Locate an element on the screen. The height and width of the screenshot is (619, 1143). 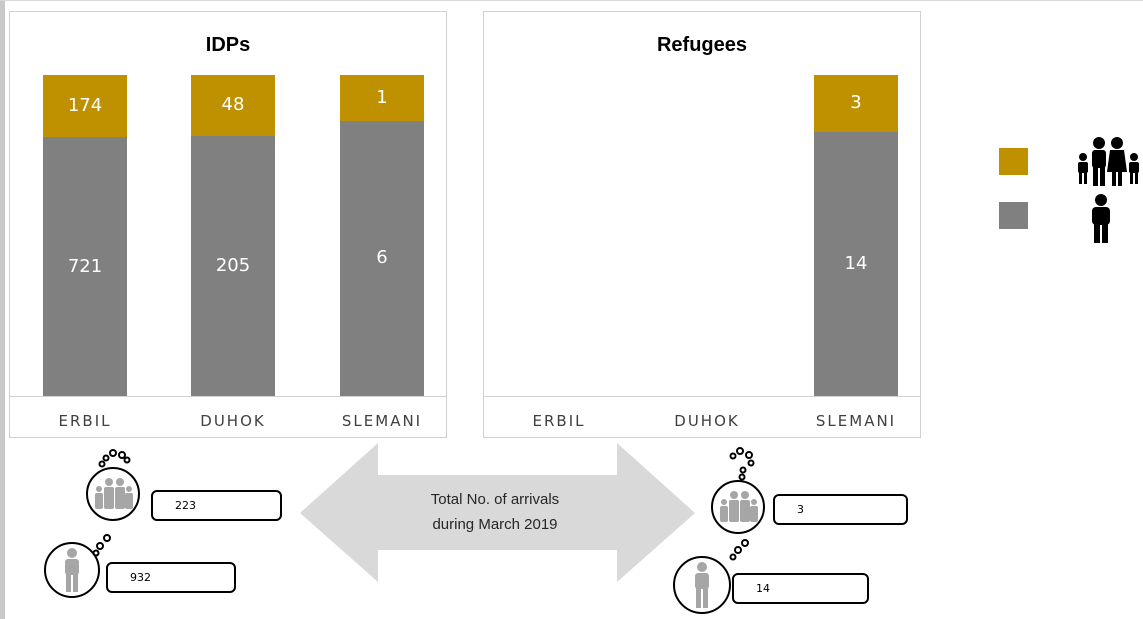
double-arrow is located at coordinates (497, 512).